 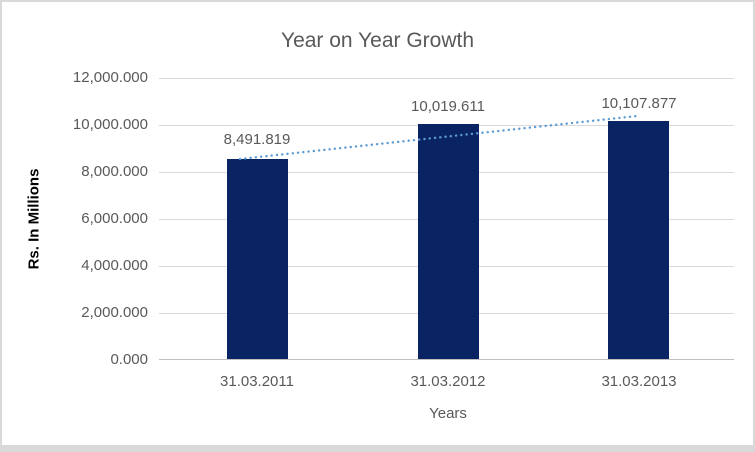 What do you see at coordinates (114, 218) in the screenshot?
I see `y-tick-label: 6,000.000` at bounding box center [114, 218].